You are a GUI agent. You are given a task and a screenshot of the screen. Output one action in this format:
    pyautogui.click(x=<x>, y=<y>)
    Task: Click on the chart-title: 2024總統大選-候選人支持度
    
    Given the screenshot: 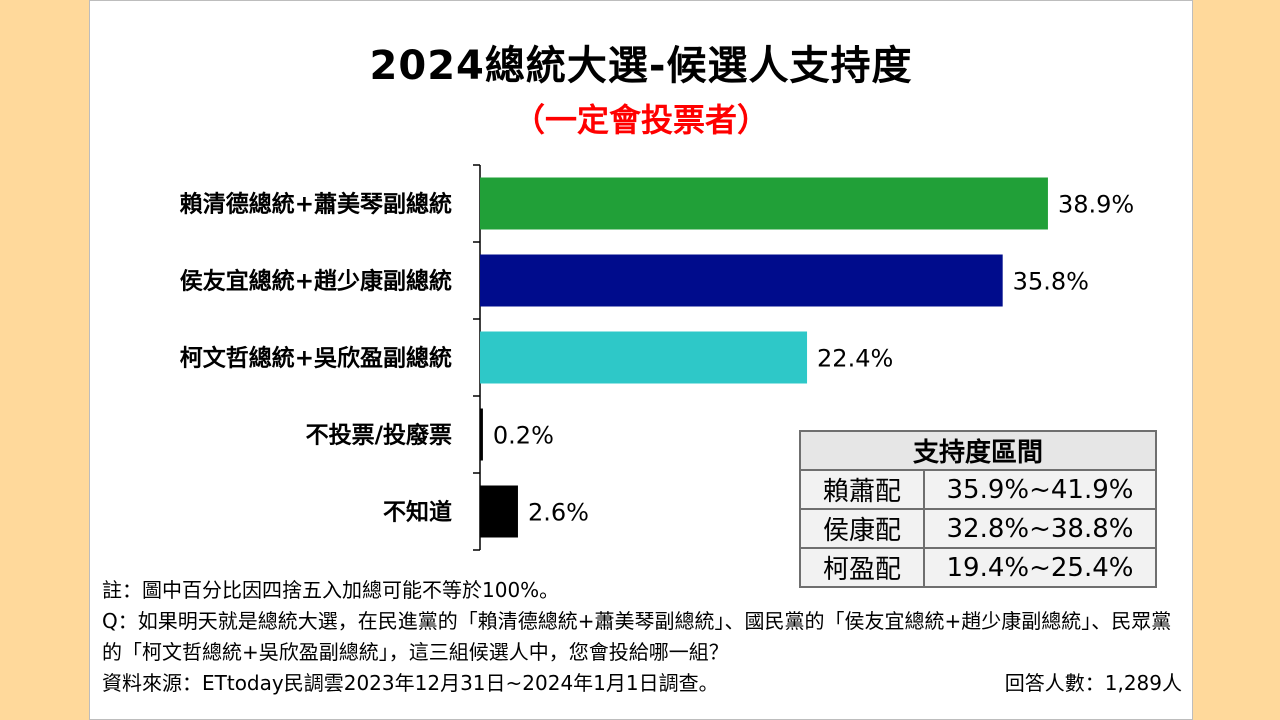 What is the action you would take?
    pyautogui.click(x=641, y=66)
    